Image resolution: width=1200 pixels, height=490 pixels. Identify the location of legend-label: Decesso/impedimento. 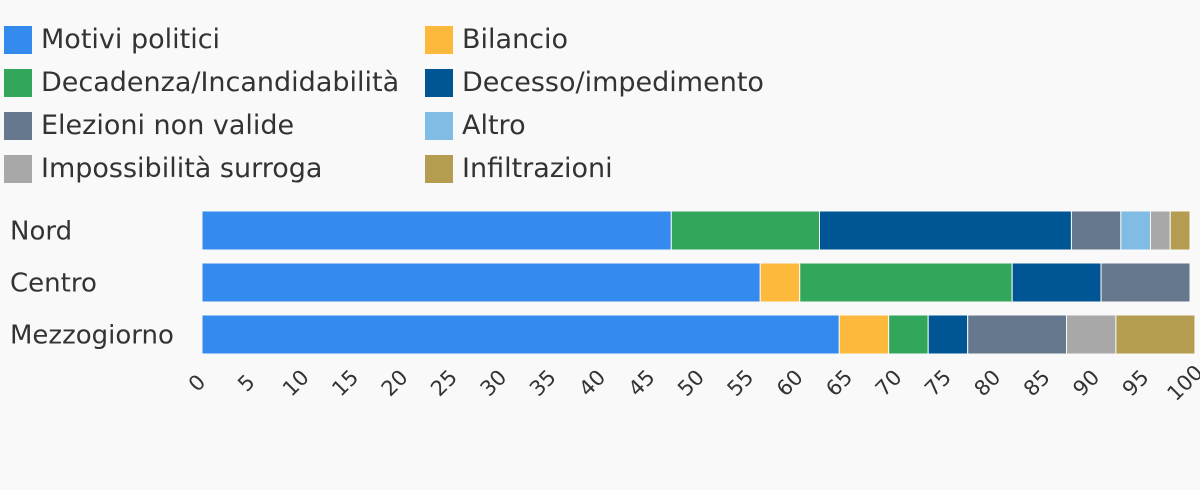
(613, 82).